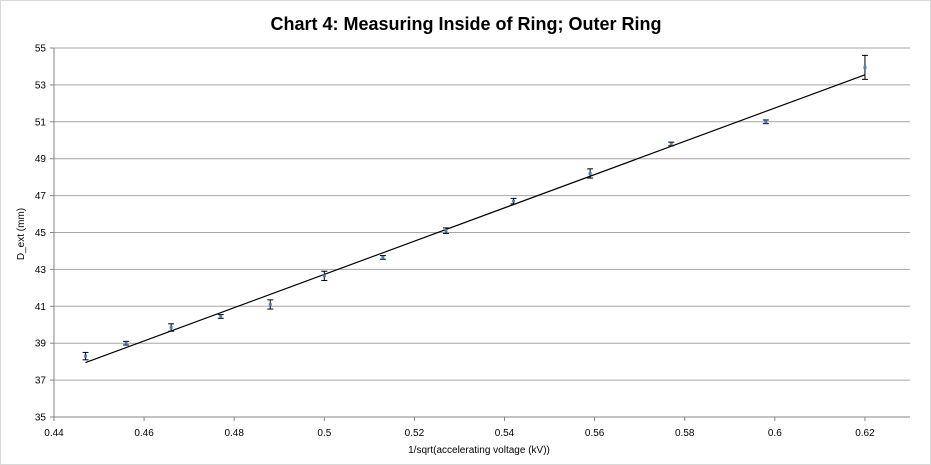 The height and width of the screenshot is (465, 931). I want to click on y-tick-label: 39, so click(41, 344).